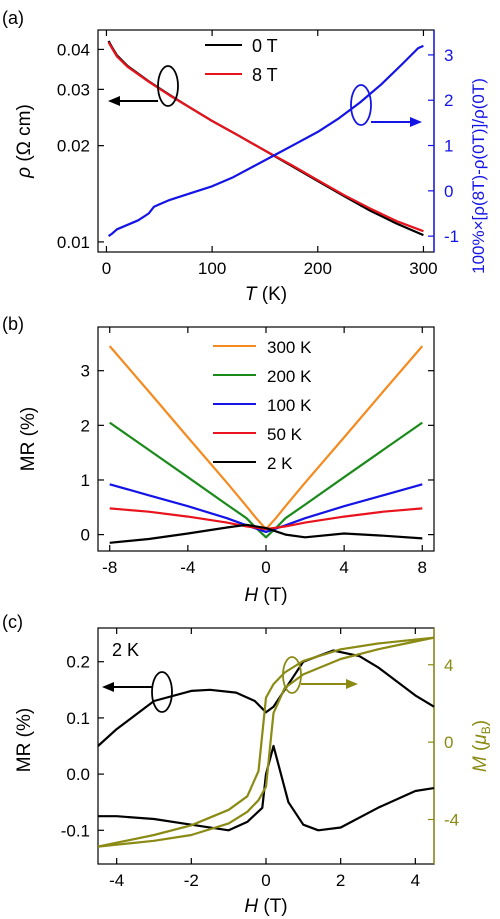 The height and width of the screenshot is (919, 500). I want to click on panel-b-series, so click(266, 444).